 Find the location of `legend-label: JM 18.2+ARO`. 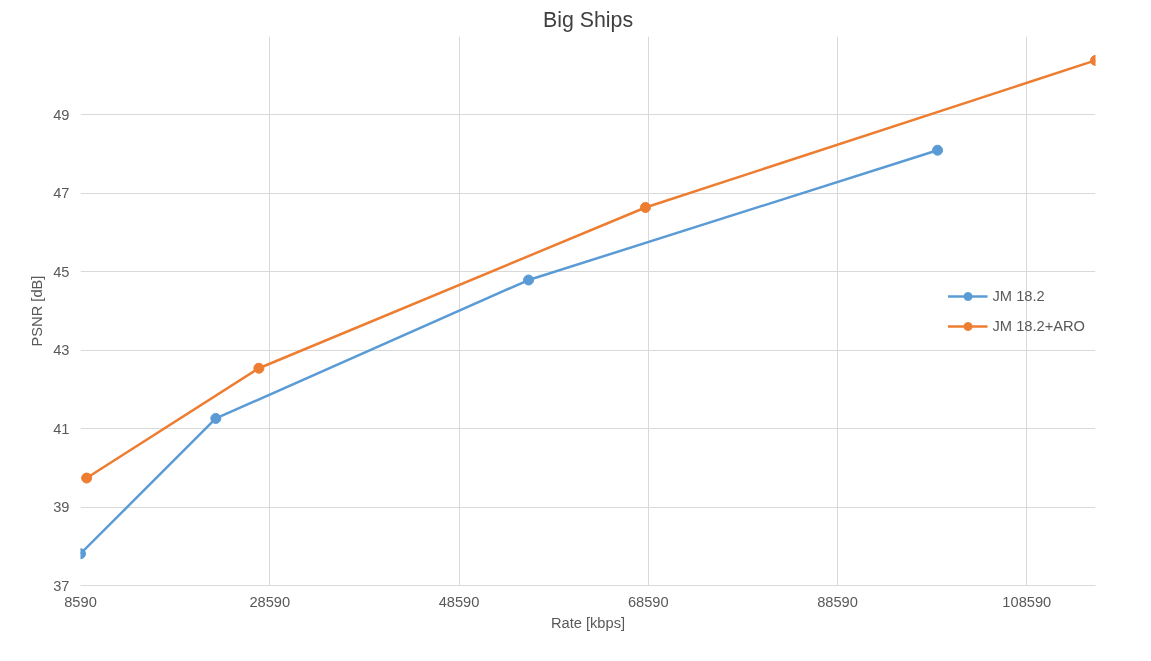

legend-label: JM 18.2+ARO is located at coordinates (1038, 325).